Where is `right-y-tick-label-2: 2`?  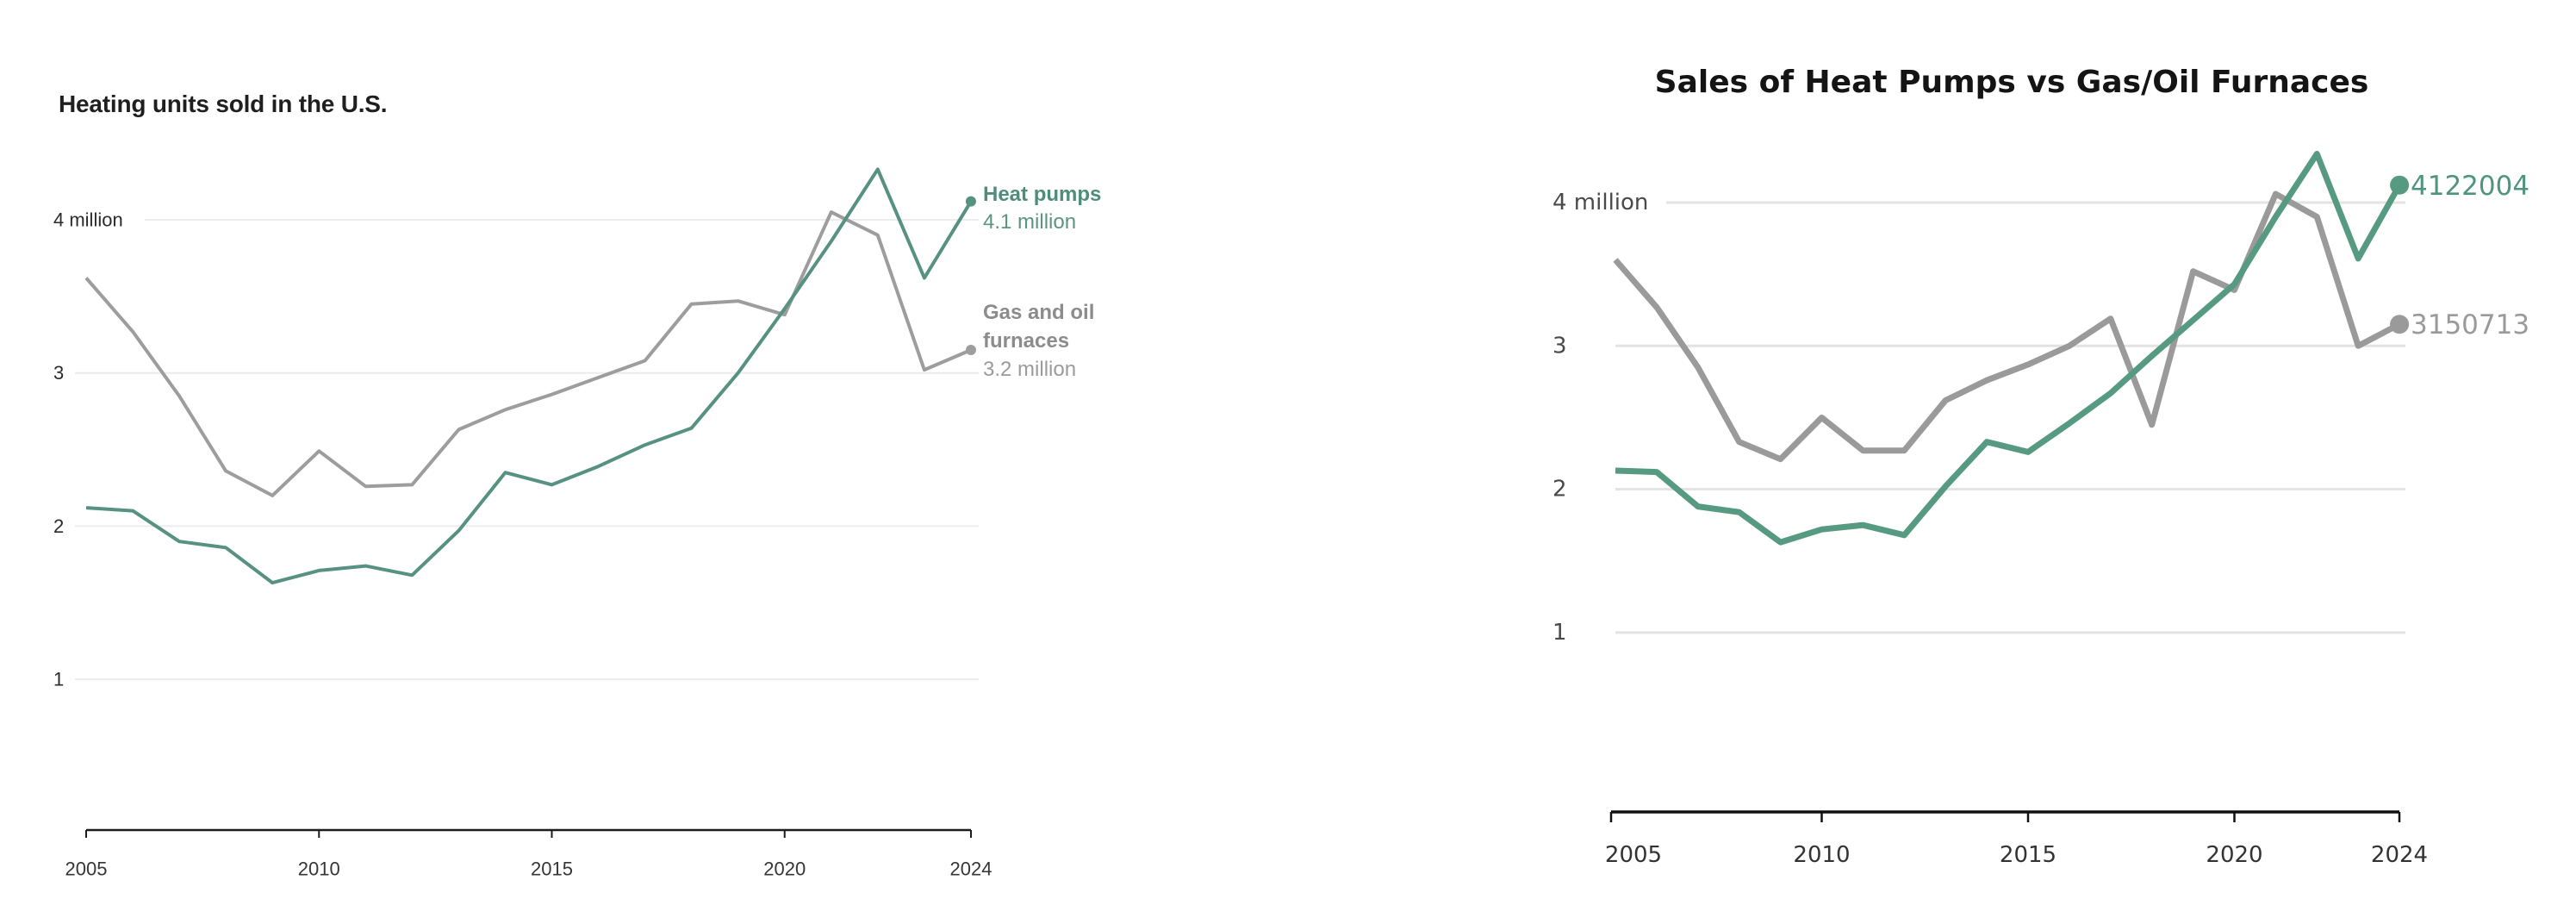 right-y-tick-label-2: 2 is located at coordinates (1560, 490).